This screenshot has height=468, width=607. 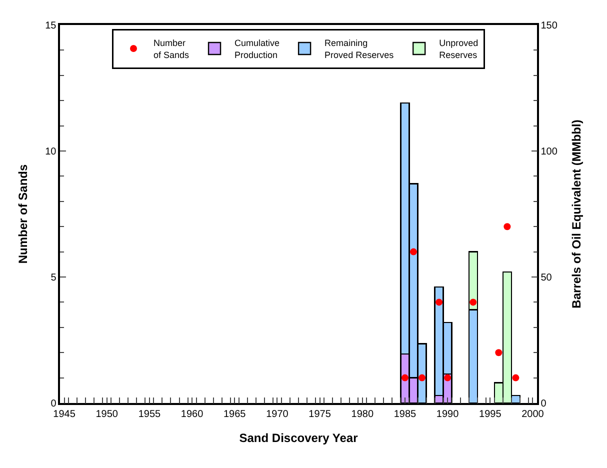 What do you see at coordinates (448, 414) in the screenshot?
I see `x-tick-label: 1990` at bounding box center [448, 414].